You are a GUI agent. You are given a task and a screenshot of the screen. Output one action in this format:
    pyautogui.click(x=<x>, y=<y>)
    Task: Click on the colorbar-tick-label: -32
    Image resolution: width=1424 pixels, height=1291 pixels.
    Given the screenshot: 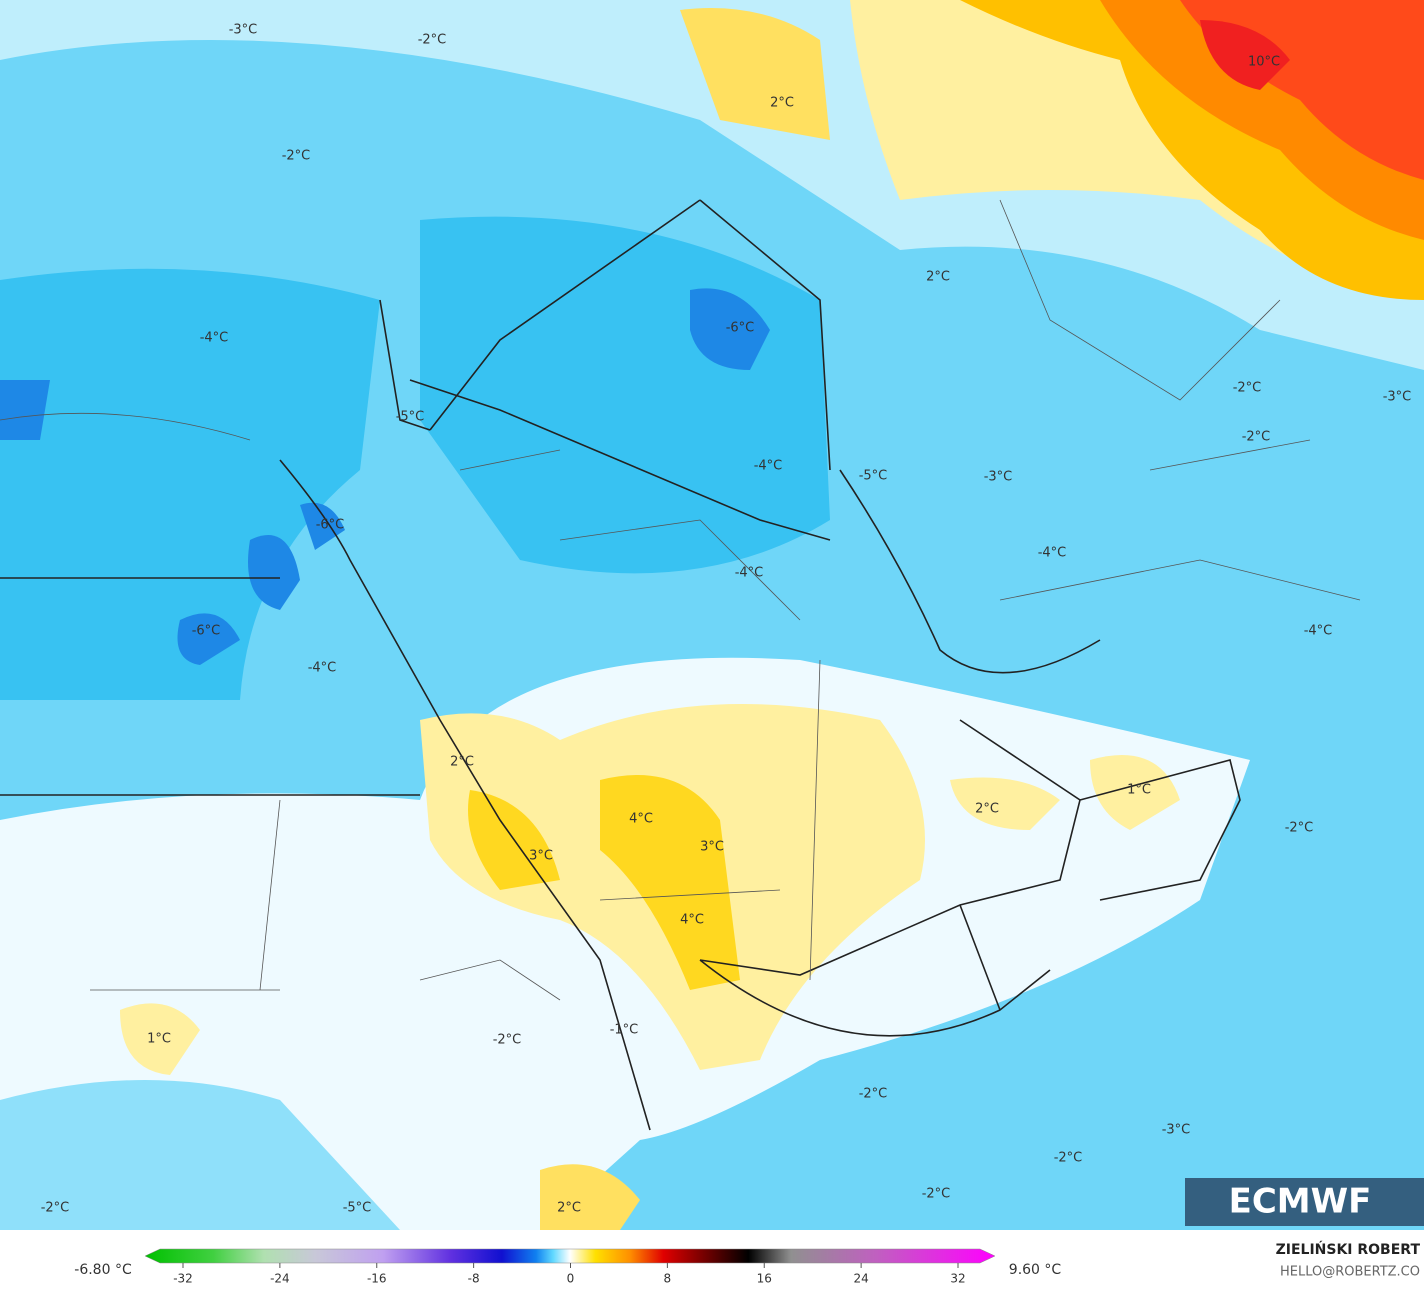 What is the action you would take?
    pyautogui.click(x=183, y=1279)
    